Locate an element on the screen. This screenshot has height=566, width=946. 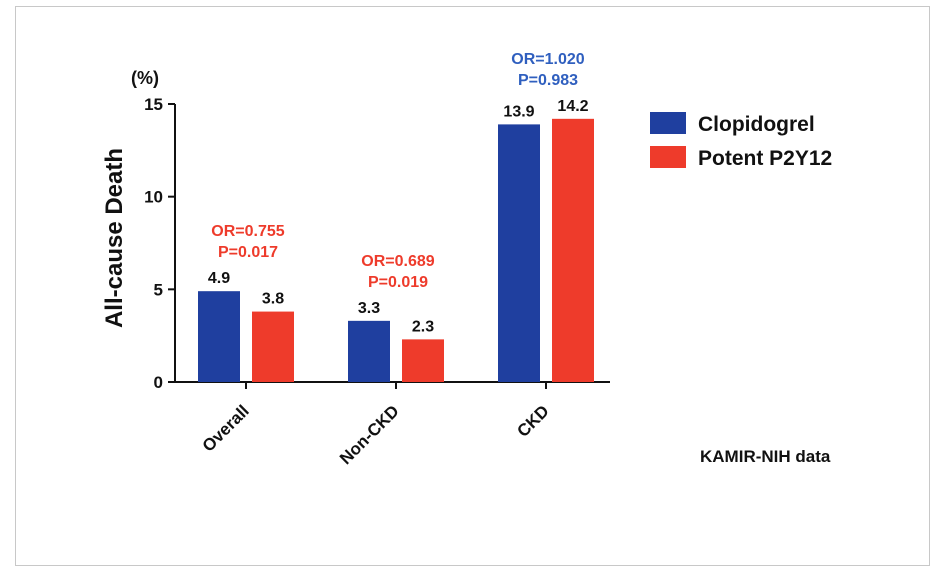
data-label: 13.9 is located at coordinates (518, 111).